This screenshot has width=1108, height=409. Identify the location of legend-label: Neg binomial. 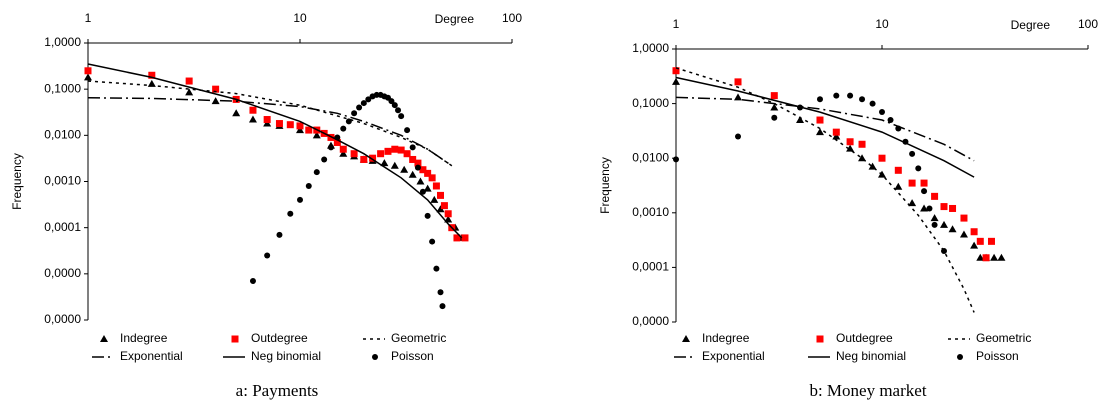
(286, 356).